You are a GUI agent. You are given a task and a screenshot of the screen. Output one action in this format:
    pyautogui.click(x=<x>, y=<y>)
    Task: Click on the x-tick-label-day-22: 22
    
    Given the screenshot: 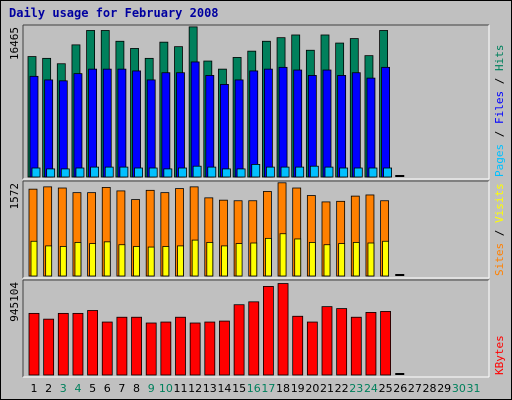 What is the action you would take?
    pyautogui.click(x=342, y=388)
    